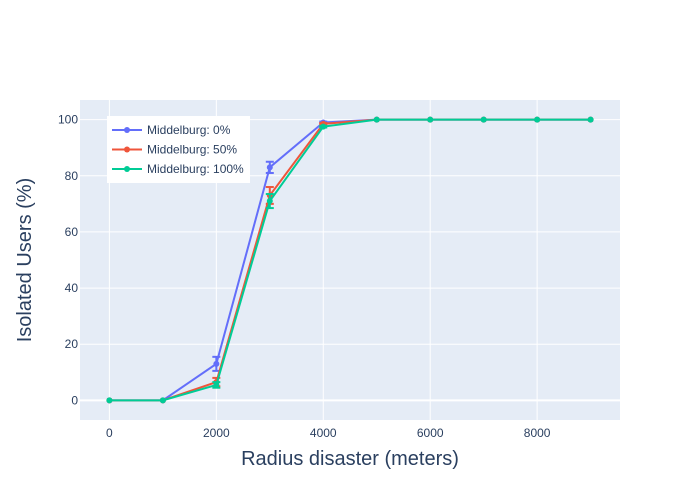  Describe the element at coordinates (72, 344) in the screenshot. I see `y-tick-label: 20` at that location.